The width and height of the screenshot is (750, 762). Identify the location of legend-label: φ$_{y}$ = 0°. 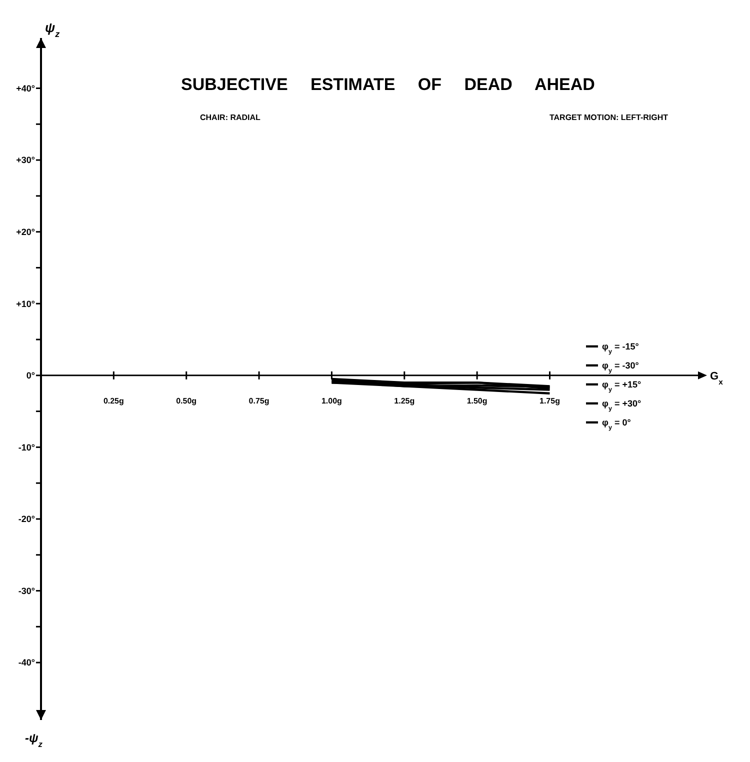
(617, 424).